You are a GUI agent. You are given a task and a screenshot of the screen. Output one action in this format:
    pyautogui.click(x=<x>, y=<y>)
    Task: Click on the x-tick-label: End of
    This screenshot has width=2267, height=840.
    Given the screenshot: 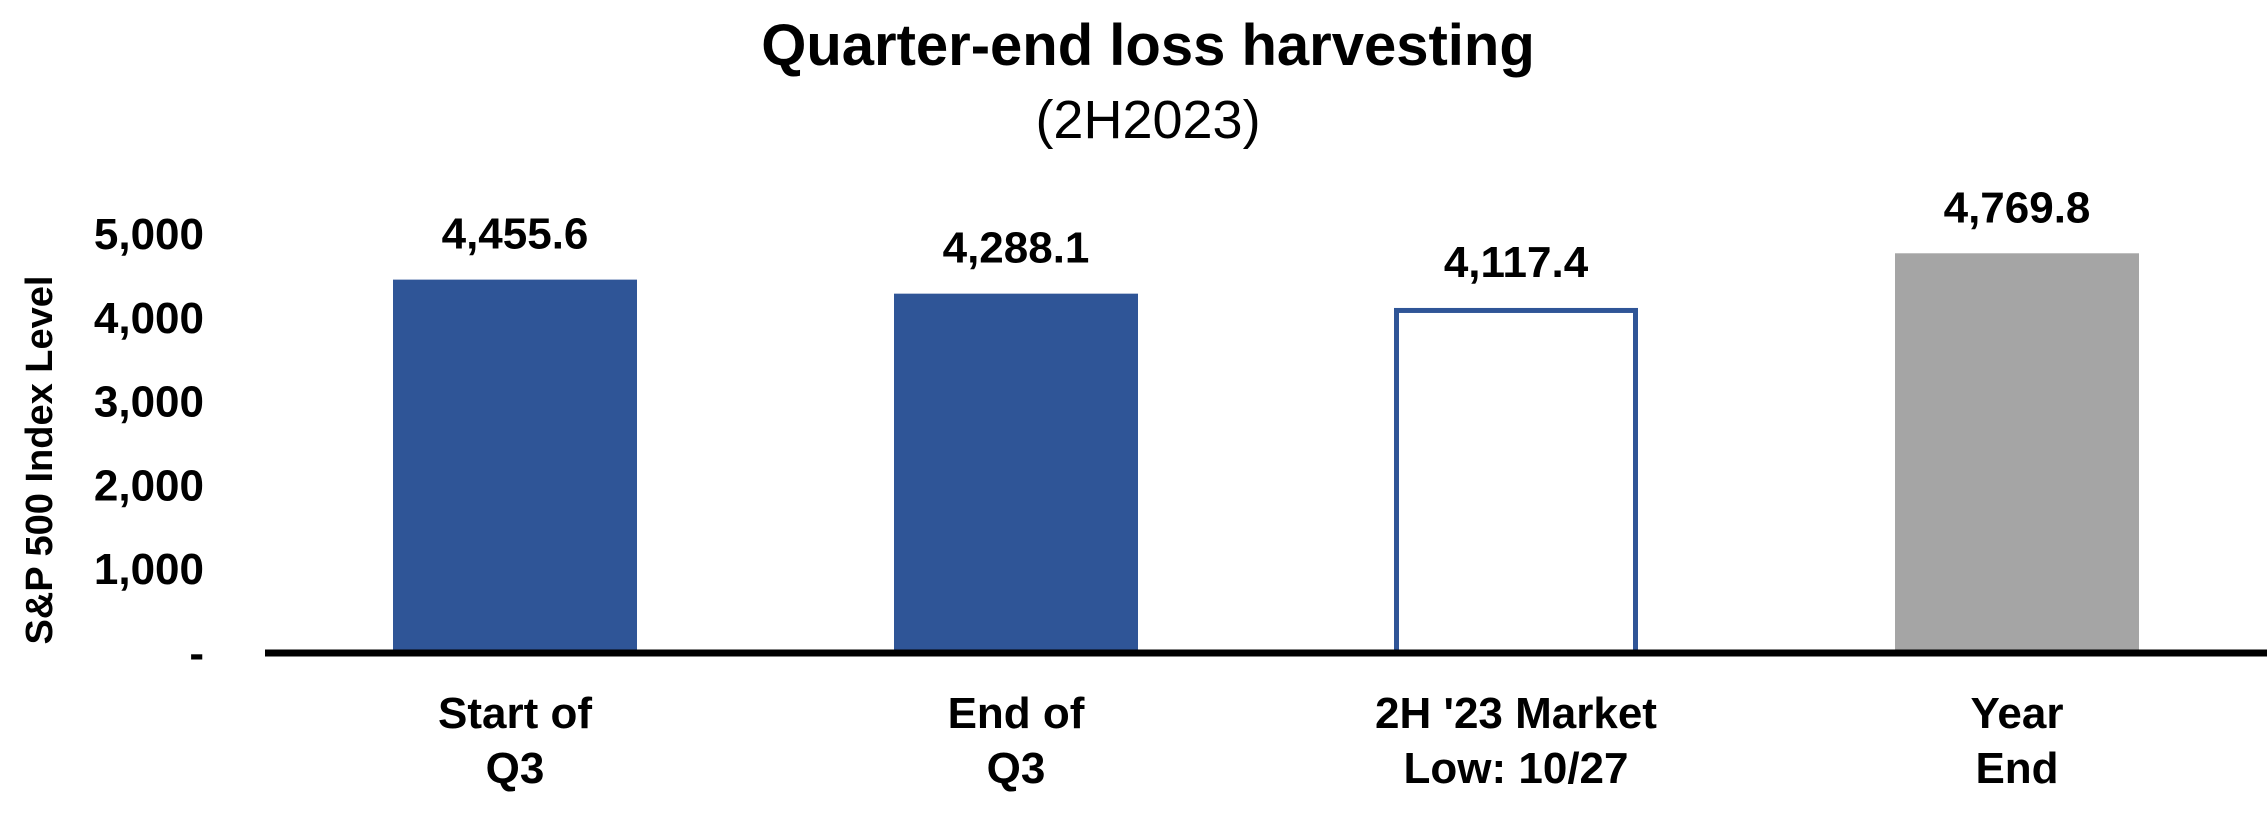 What is the action you would take?
    pyautogui.click(x=1016, y=713)
    